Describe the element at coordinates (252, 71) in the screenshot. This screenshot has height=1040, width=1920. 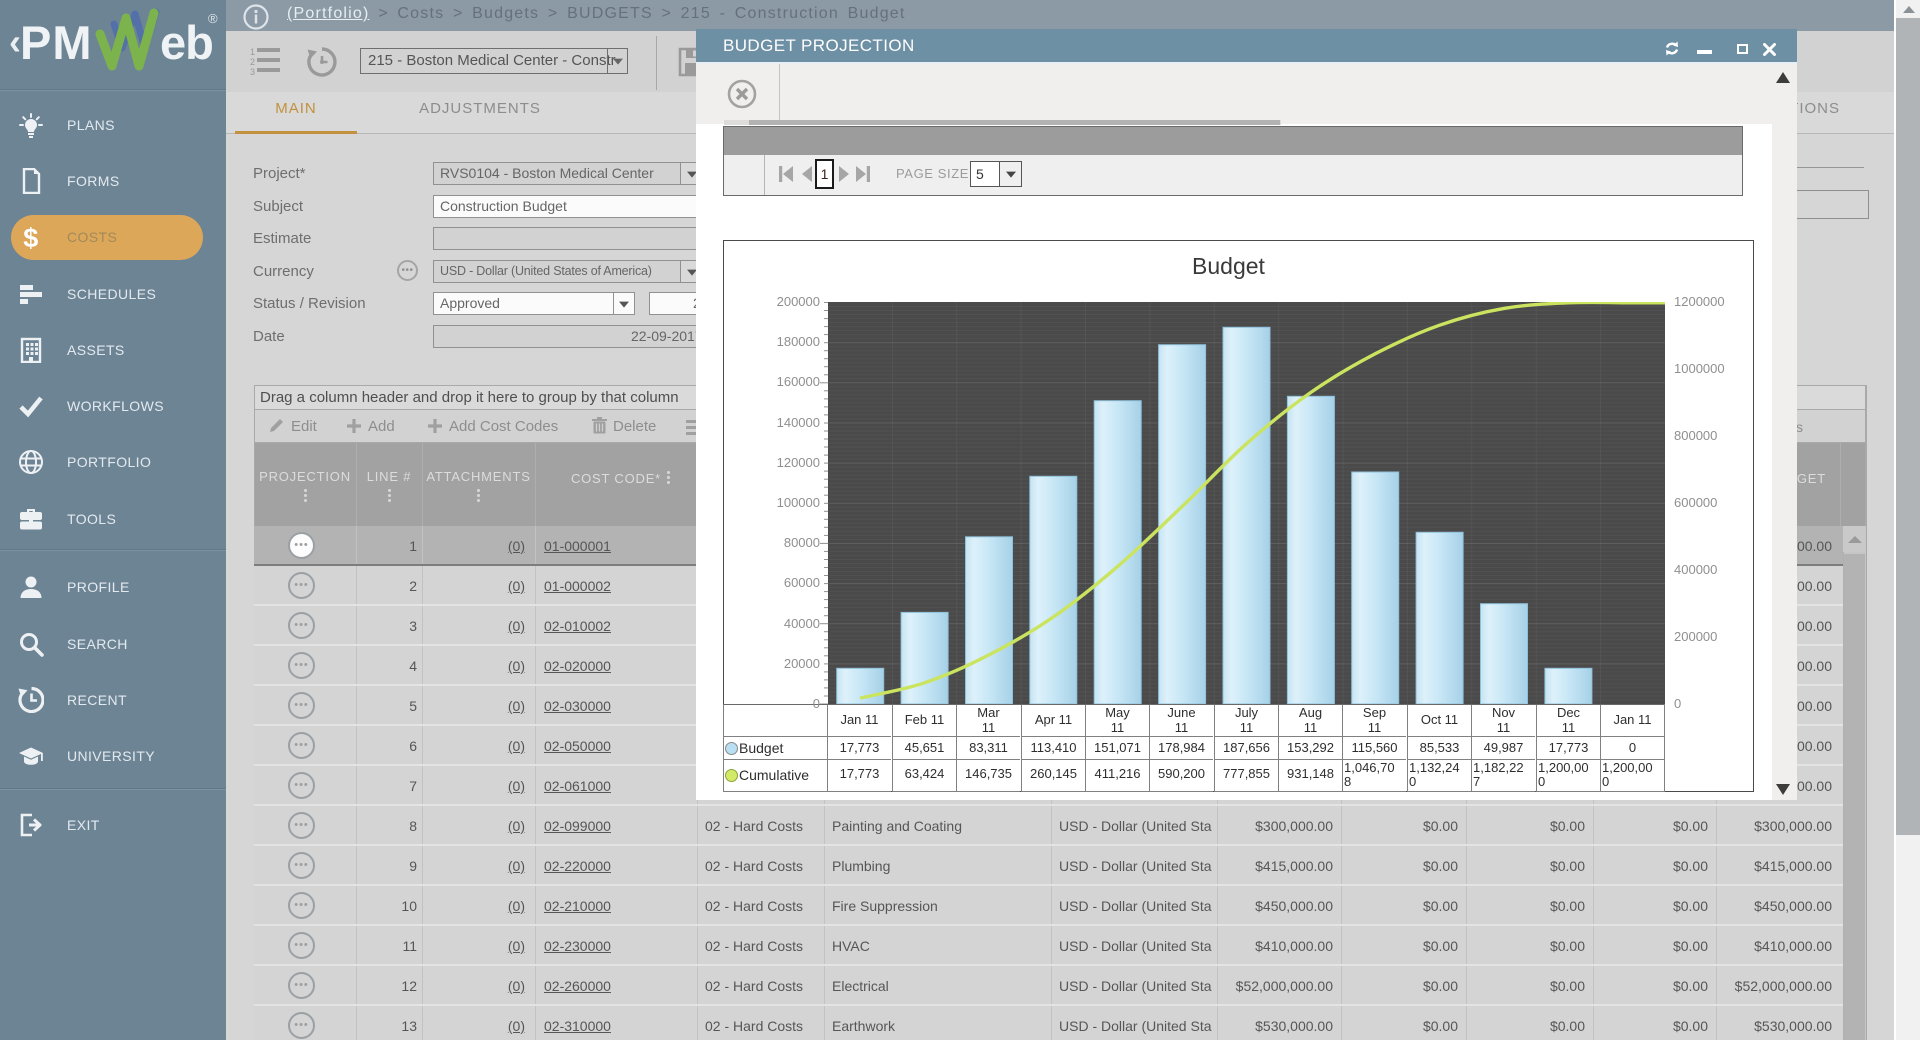
I see `svg-text: 3` at that location.